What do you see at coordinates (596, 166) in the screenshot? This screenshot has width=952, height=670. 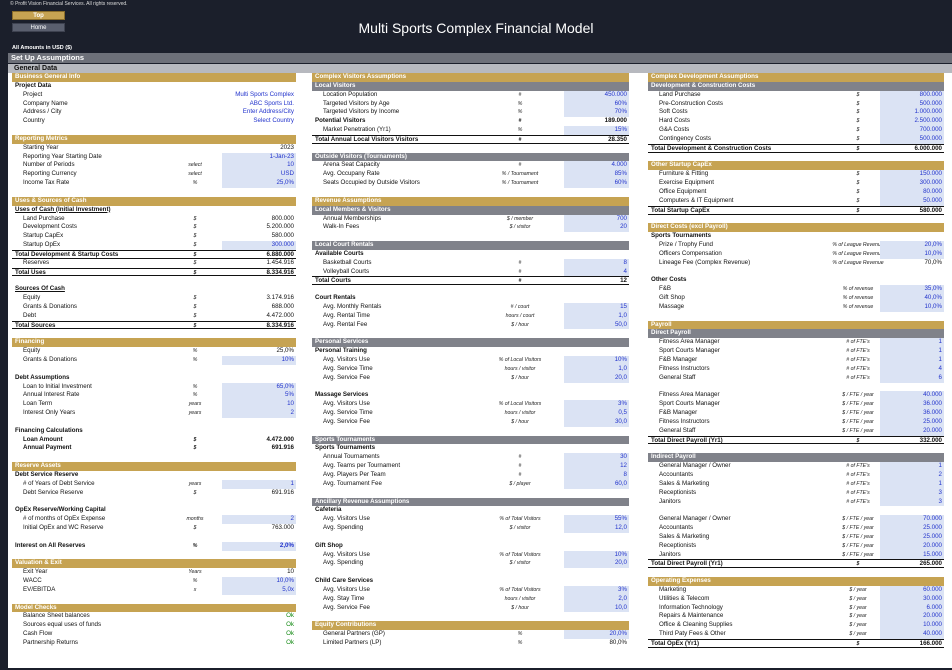 I see `input-cell: 4.000` at bounding box center [596, 166].